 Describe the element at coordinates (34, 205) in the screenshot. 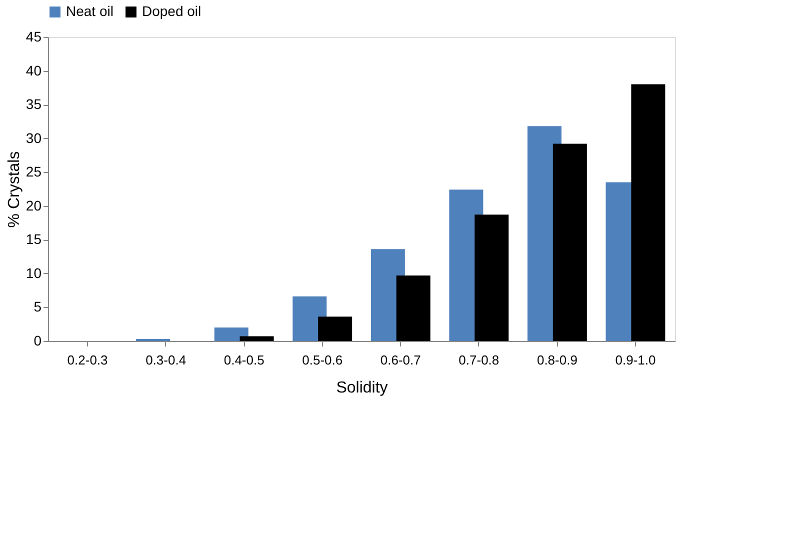

I see `y-tick-label: 20` at that location.